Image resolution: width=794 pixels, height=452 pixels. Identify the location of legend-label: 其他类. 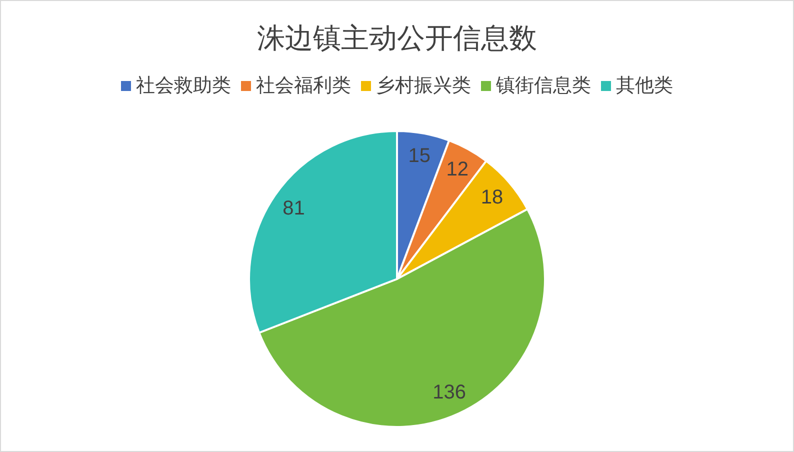
(644, 86).